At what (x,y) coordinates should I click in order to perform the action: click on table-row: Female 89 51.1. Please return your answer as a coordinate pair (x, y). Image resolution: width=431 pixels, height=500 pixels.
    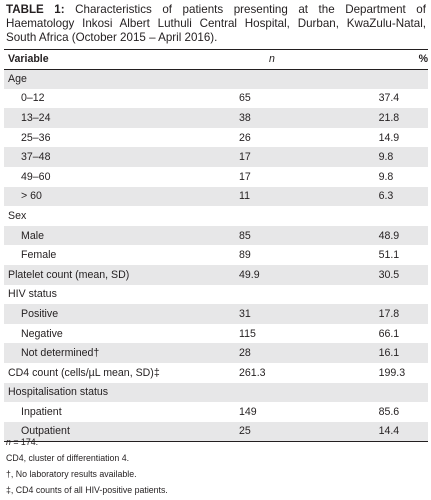
    Looking at the image, I should click on (216, 255).